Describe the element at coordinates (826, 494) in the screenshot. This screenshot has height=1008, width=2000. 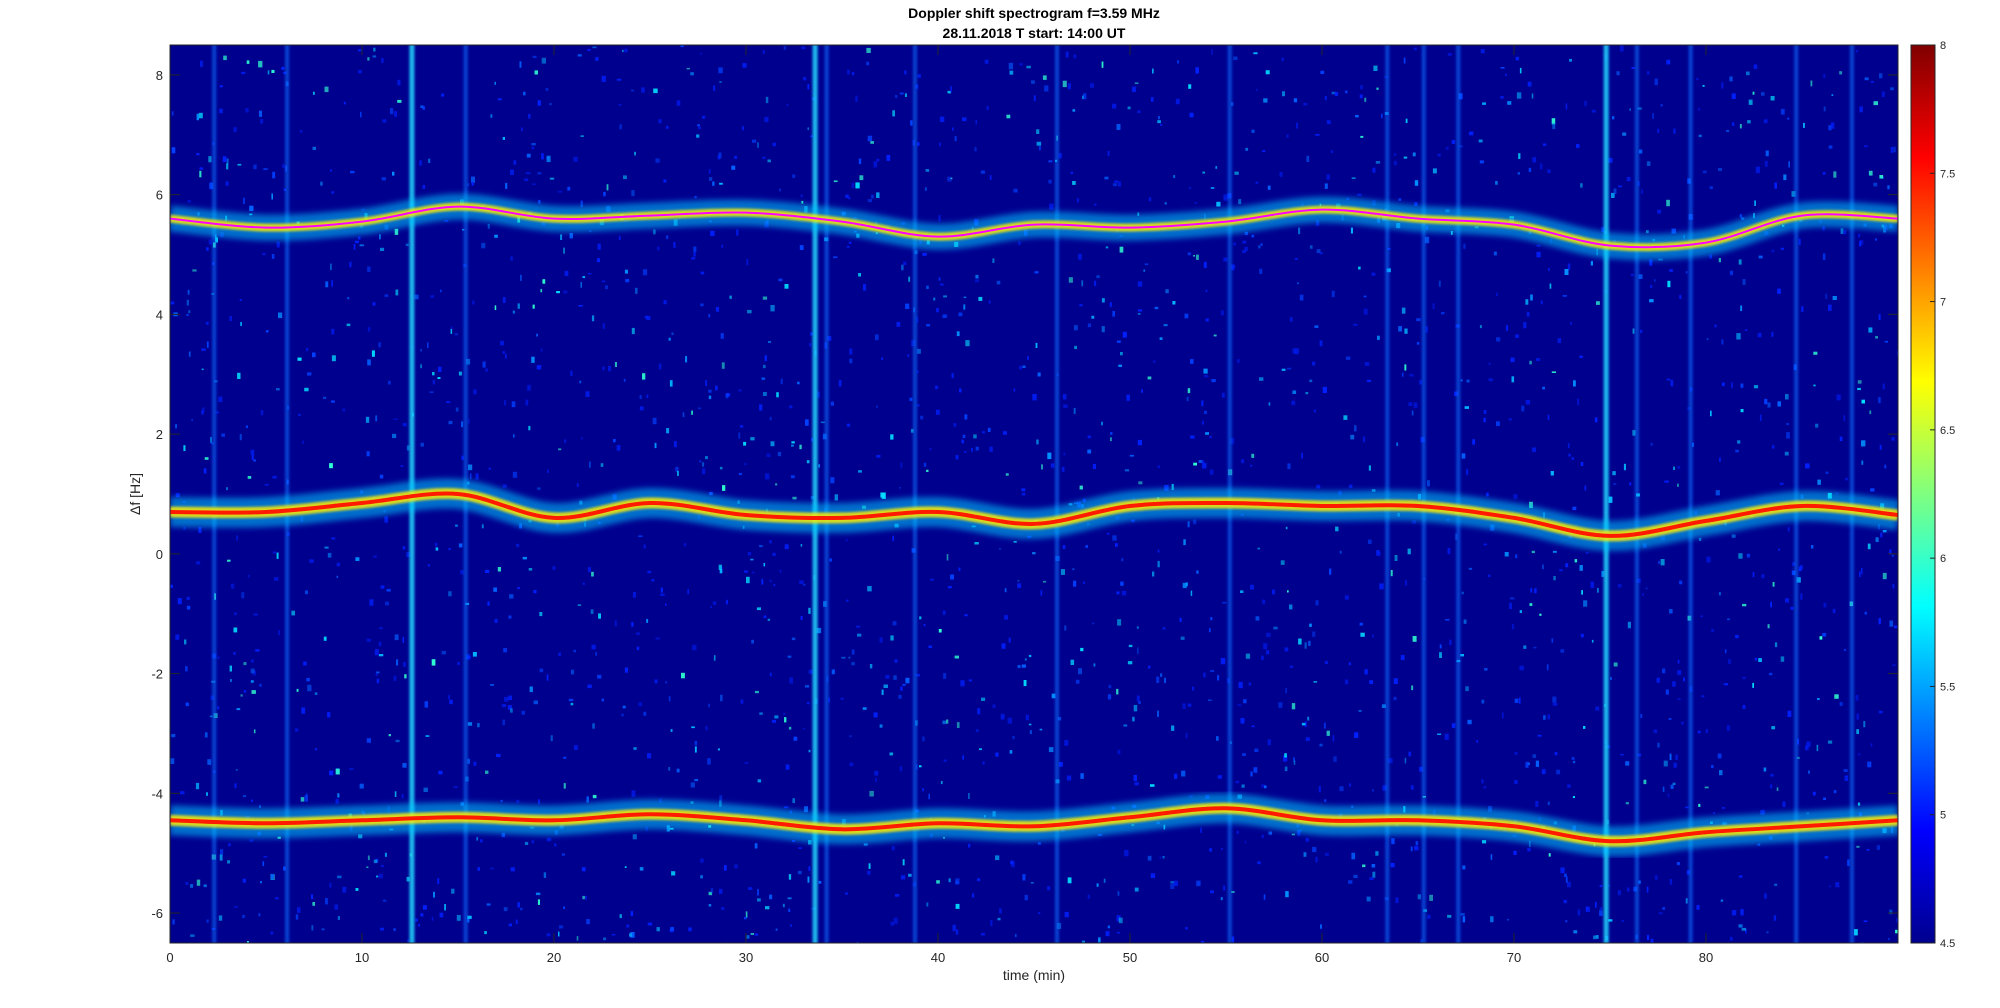
I see `broadband-streak` at that location.